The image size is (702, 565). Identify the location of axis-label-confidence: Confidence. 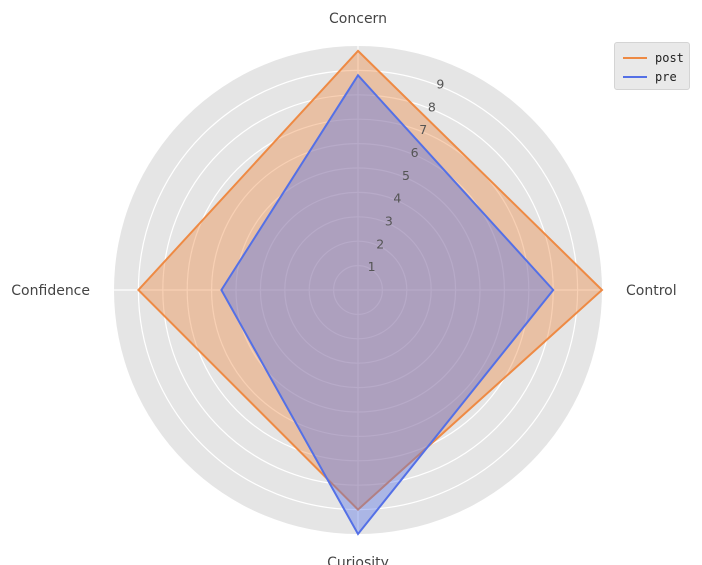
(50, 291).